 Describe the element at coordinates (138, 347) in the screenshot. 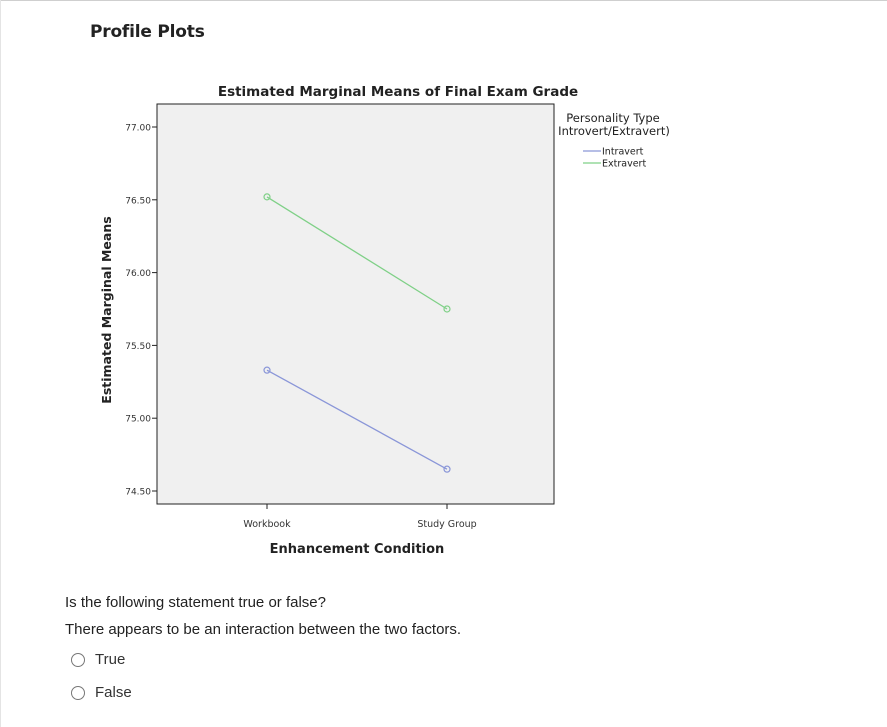

I see `y-tick-label: 75.50` at that location.